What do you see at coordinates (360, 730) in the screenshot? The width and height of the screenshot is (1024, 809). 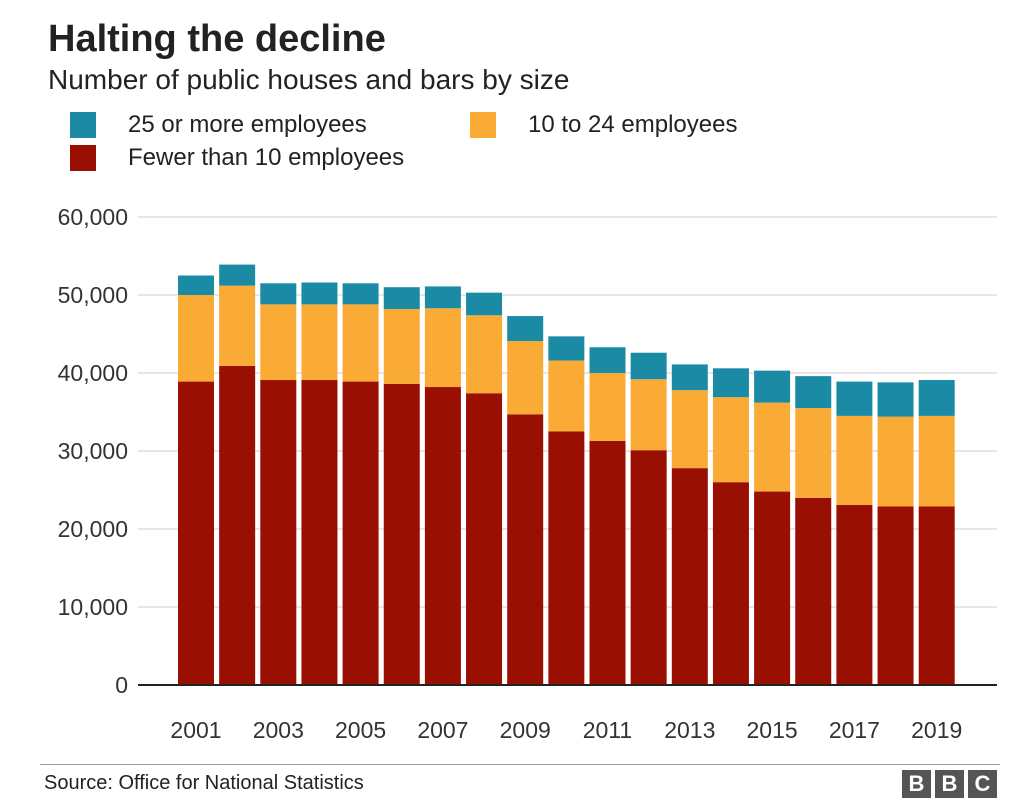 I see `x-tick-label: 2005` at bounding box center [360, 730].